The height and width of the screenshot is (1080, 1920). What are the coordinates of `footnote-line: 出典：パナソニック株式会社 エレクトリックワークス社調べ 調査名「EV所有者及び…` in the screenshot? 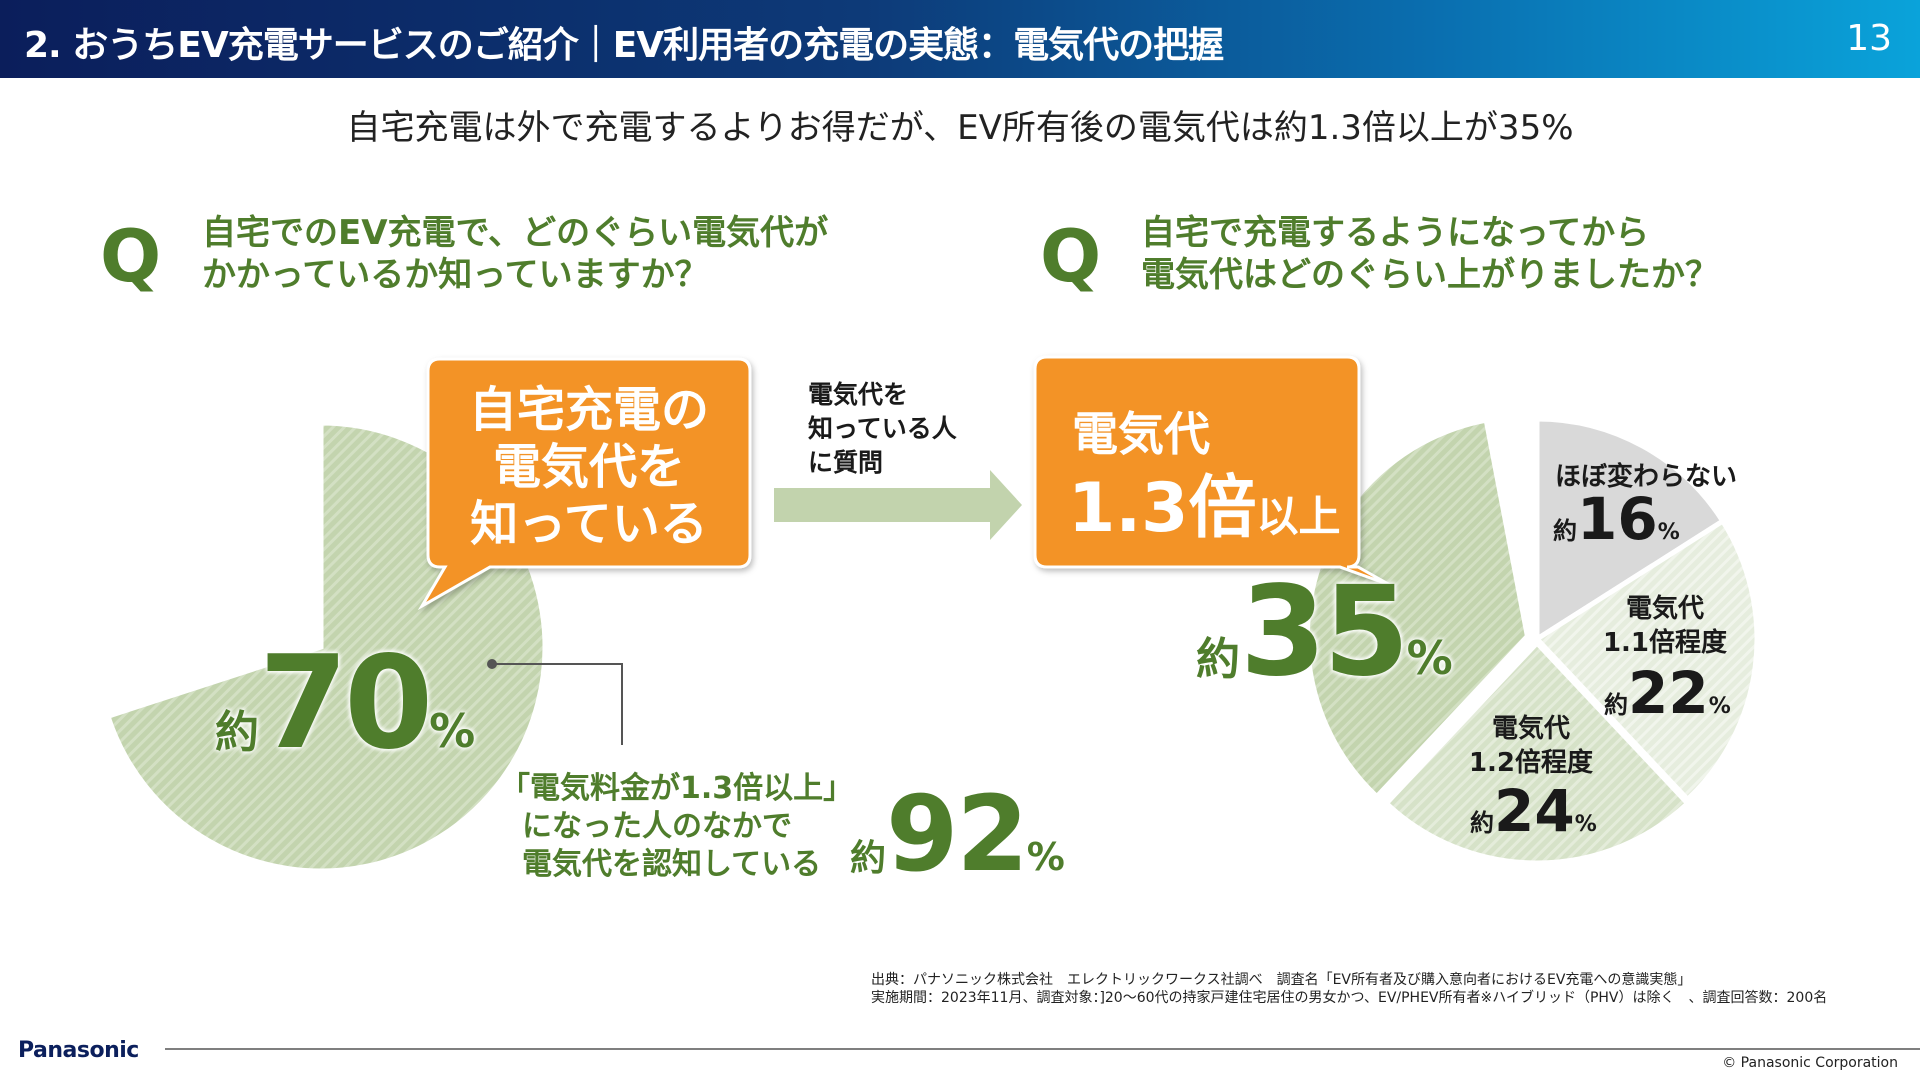 It's located at (1281, 980).